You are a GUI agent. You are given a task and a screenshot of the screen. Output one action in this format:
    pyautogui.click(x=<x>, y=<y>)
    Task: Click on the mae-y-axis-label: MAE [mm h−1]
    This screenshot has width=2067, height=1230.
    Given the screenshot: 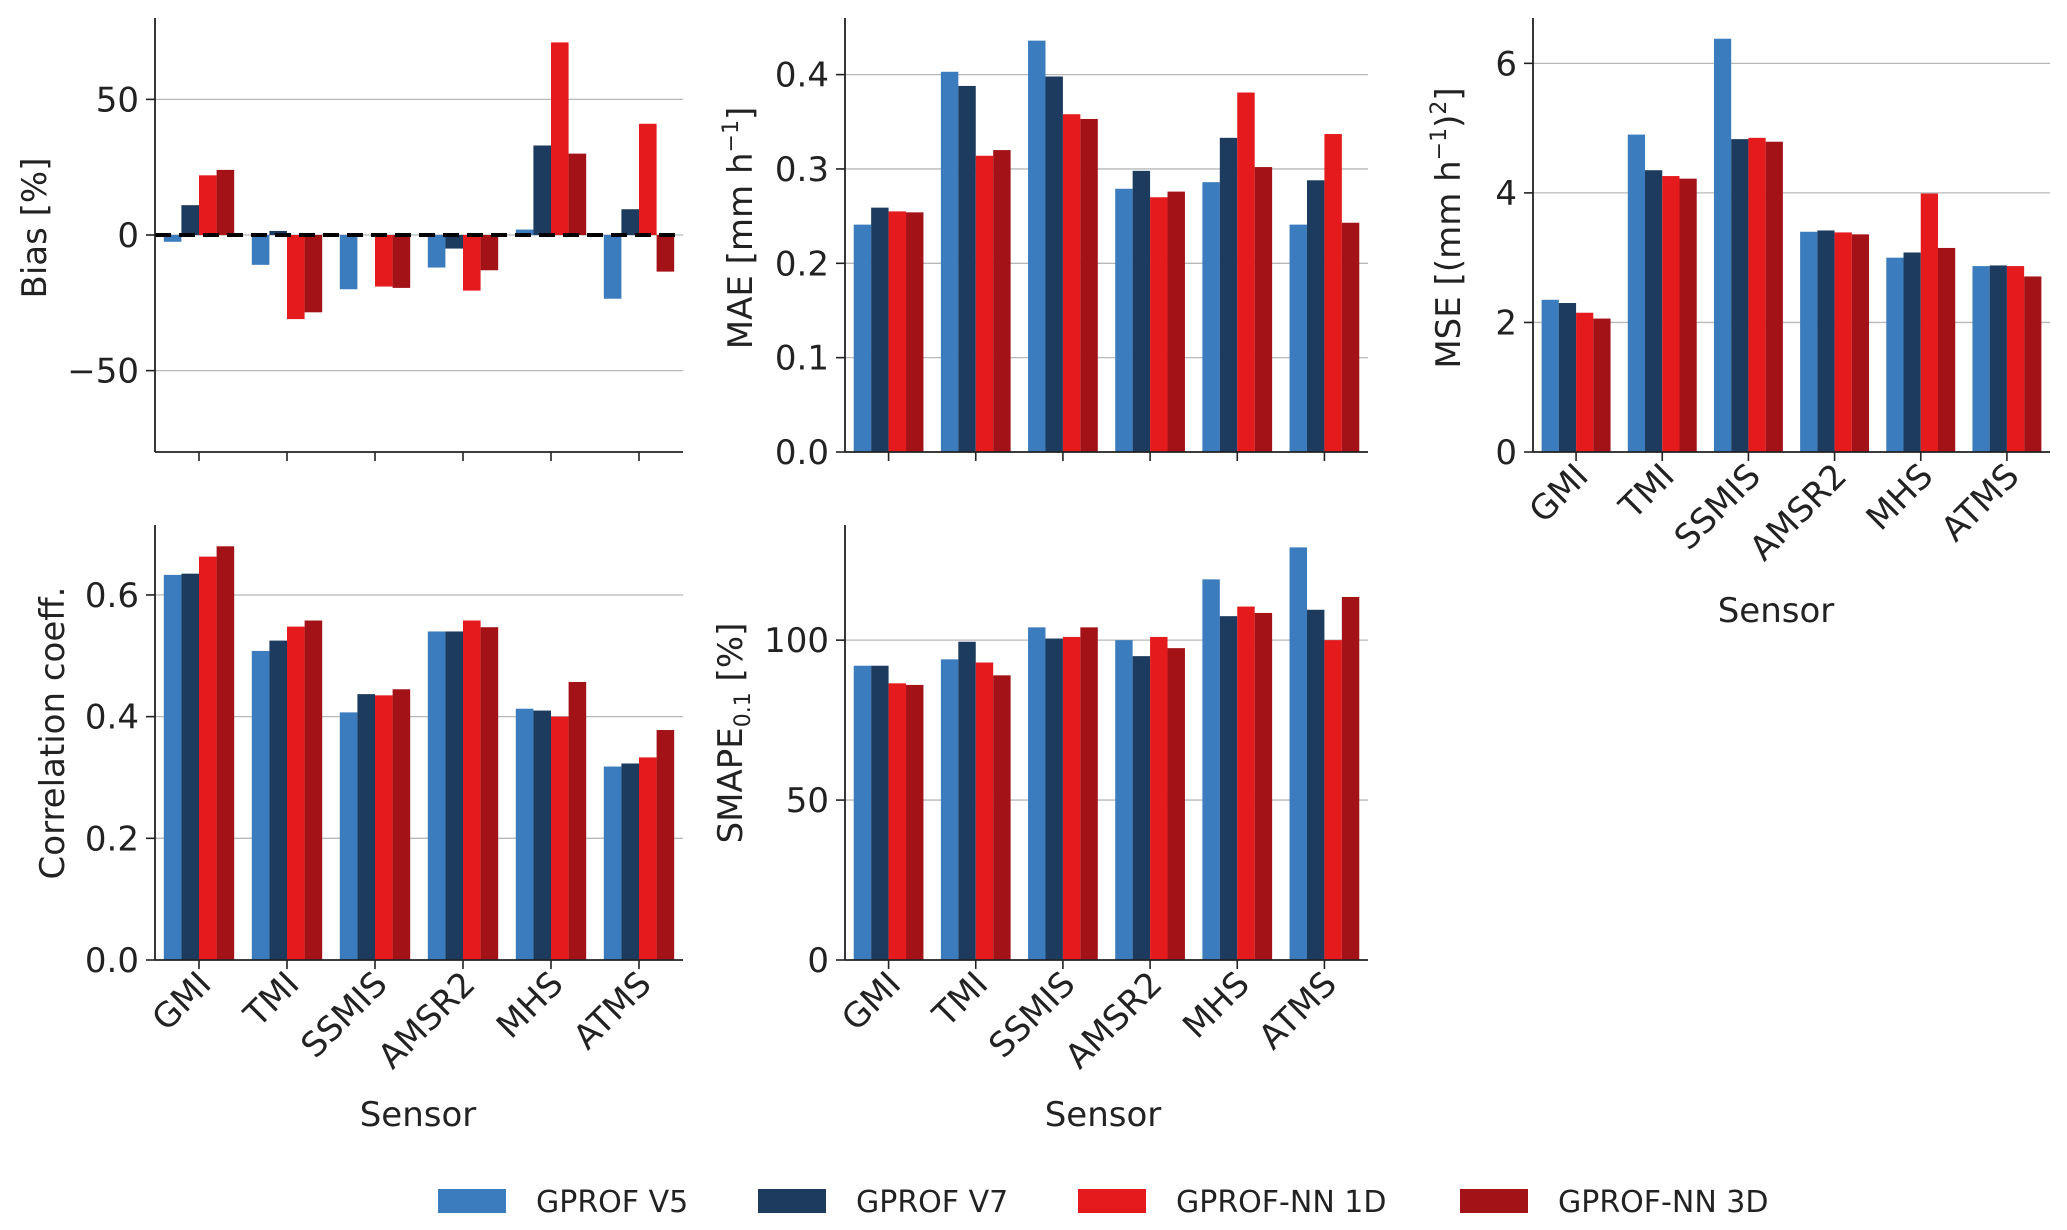 What is the action you would take?
    pyautogui.click(x=740, y=228)
    